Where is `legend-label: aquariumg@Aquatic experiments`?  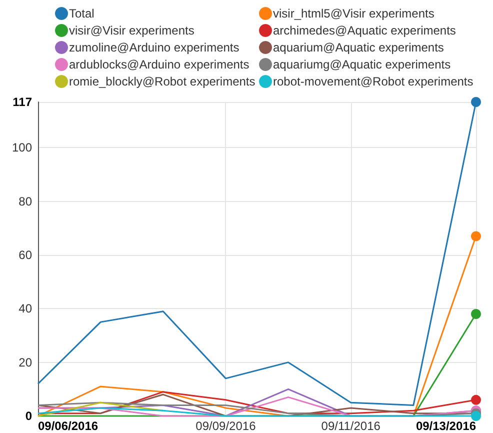 legend-label: aquariumg@Aquatic experiments is located at coordinates (362, 65).